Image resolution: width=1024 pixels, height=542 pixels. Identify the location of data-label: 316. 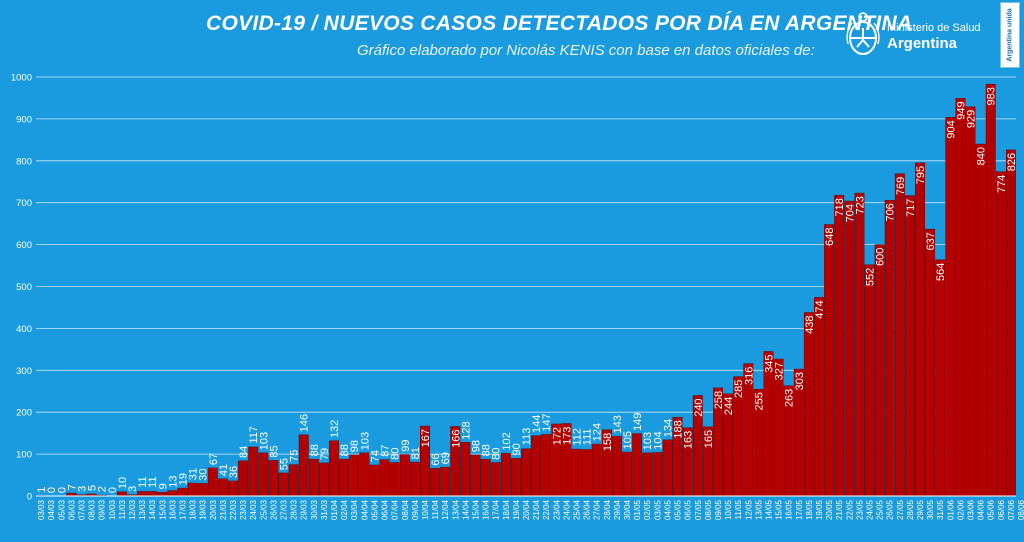
(749, 376).